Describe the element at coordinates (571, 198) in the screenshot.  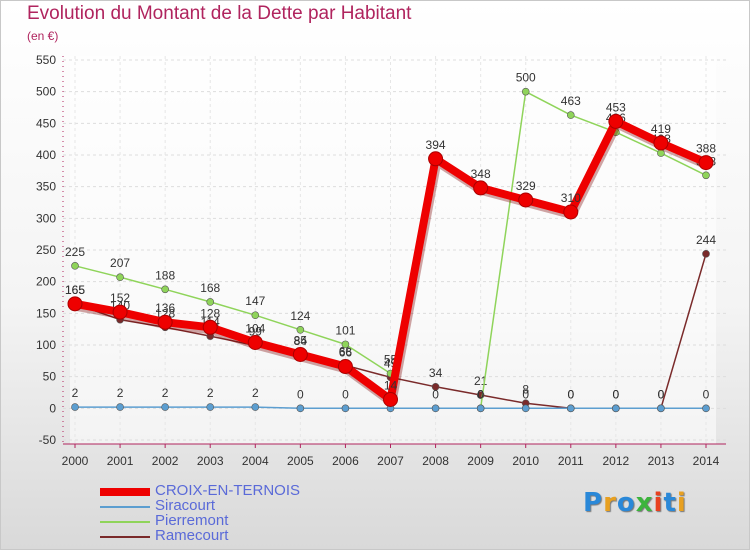
I see `data-label: 310` at that location.